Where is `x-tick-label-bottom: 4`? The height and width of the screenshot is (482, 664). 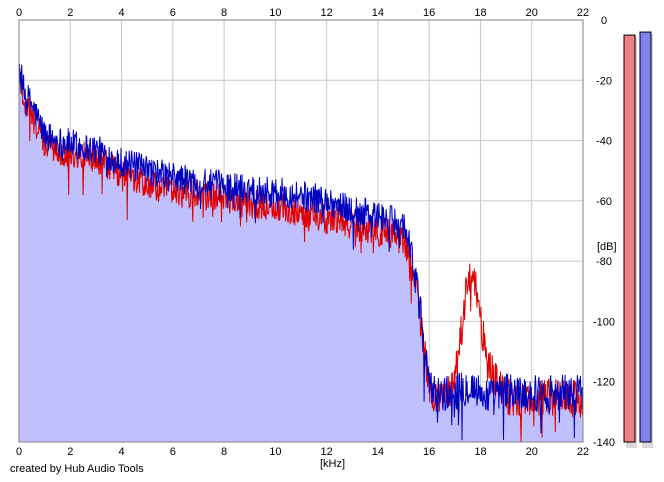
x-tick-label-bottom: 4 is located at coordinates (121, 452).